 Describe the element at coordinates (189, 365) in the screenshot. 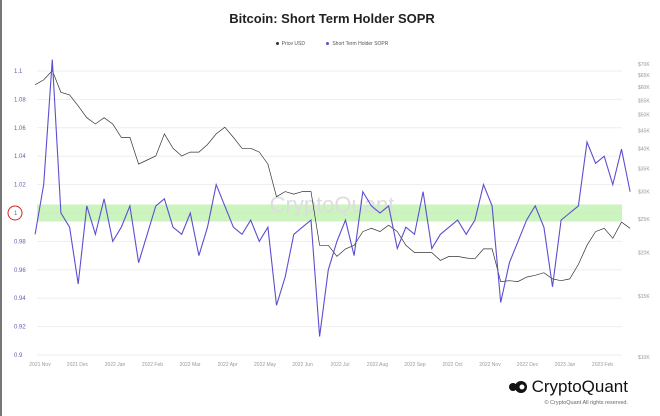

I see `x-tick-label: 2022 Mar` at that location.